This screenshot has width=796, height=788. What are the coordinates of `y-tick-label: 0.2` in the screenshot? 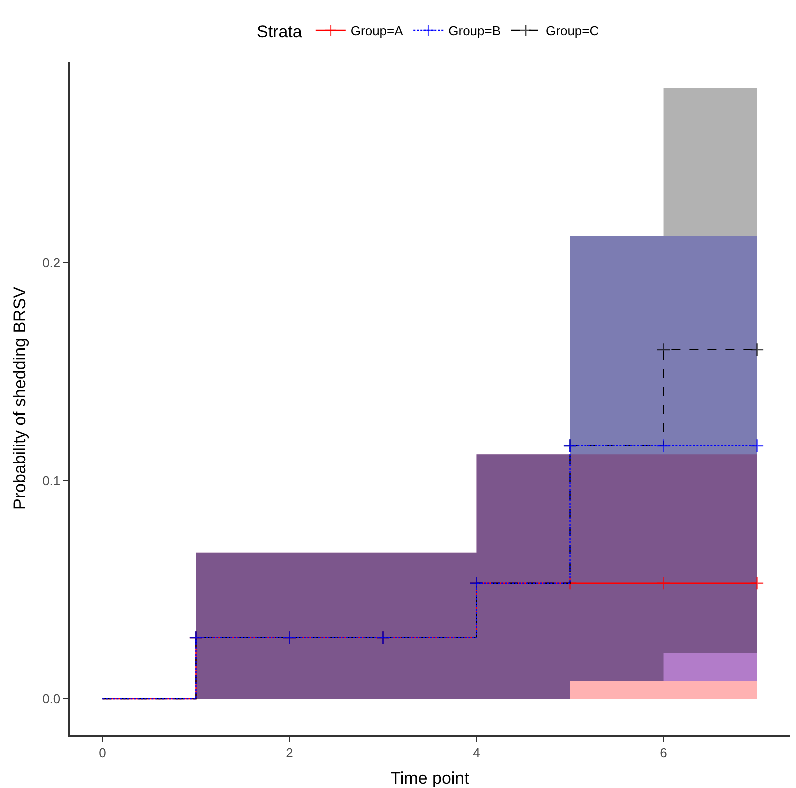 It's located at (51, 262).